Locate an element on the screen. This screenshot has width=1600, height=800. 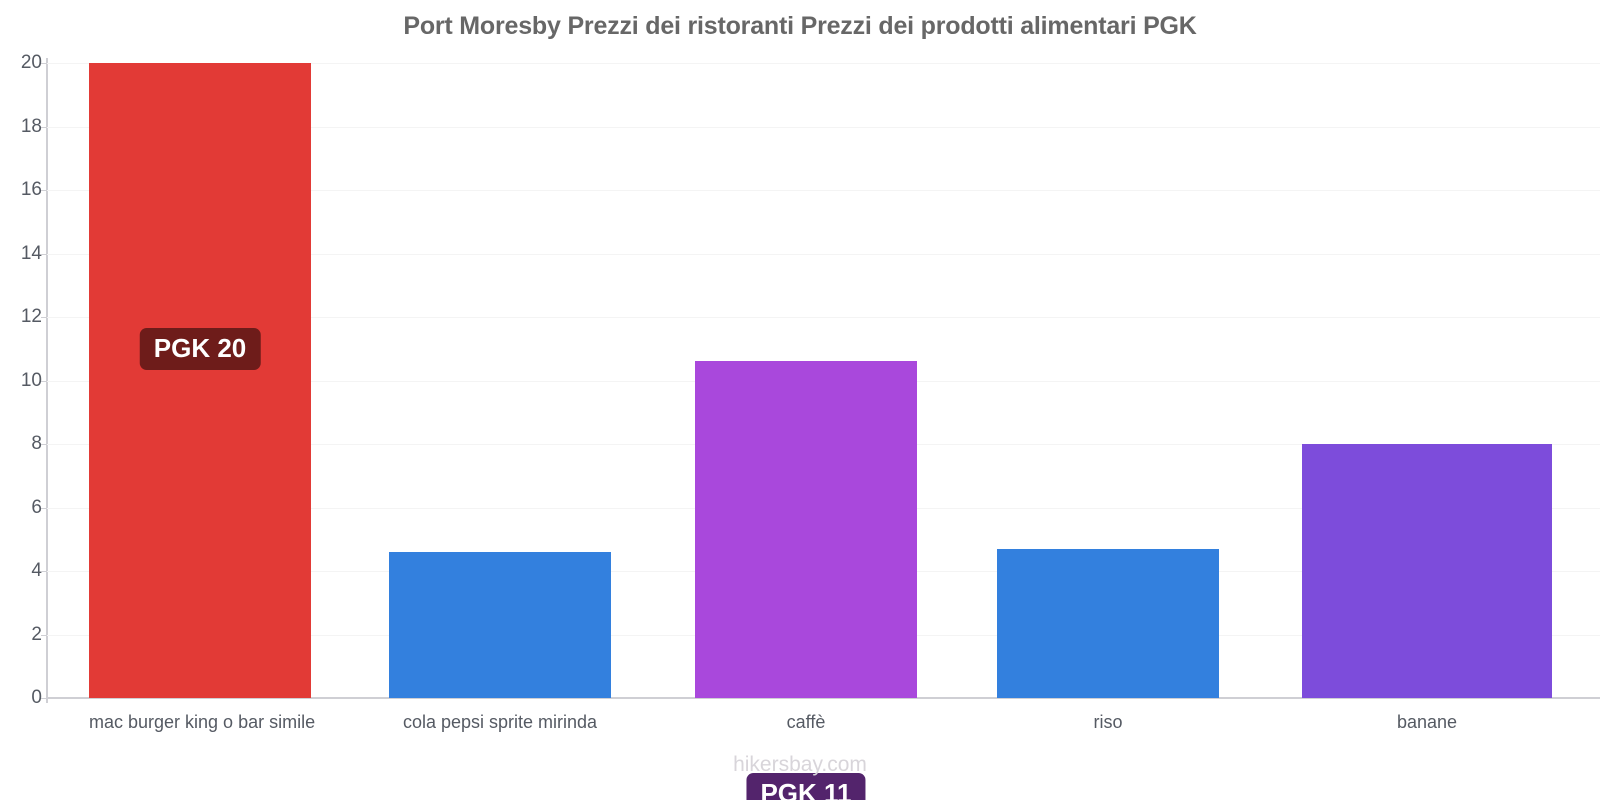
y-axis-tick-label: 16 is located at coordinates (31, 189).